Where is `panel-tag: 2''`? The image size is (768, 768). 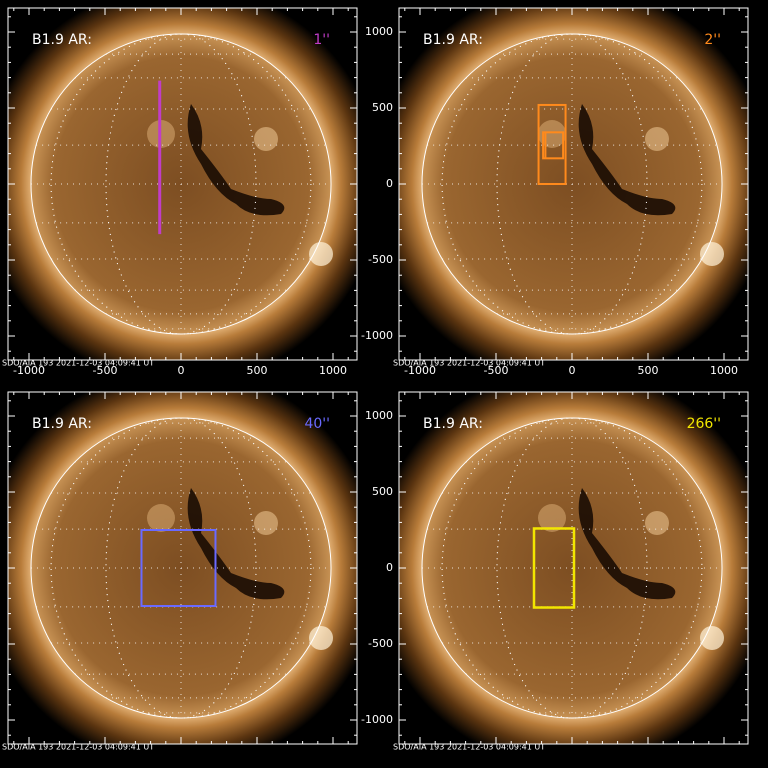
panel-tag: 2'' is located at coordinates (712, 40).